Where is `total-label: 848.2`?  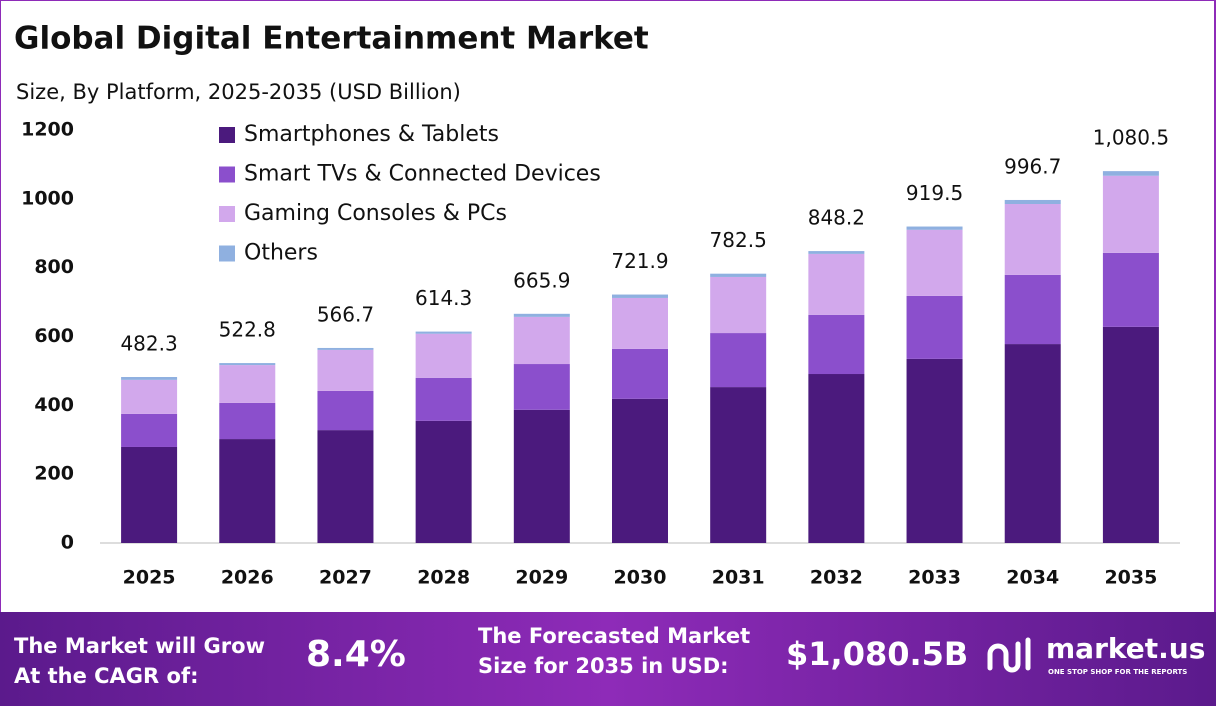 total-label: 848.2 is located at coordinates (836, 218).